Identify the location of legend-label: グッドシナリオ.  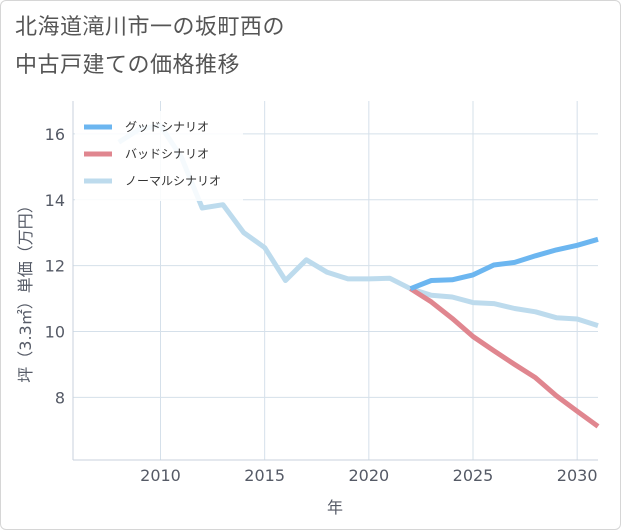
(167, 127).